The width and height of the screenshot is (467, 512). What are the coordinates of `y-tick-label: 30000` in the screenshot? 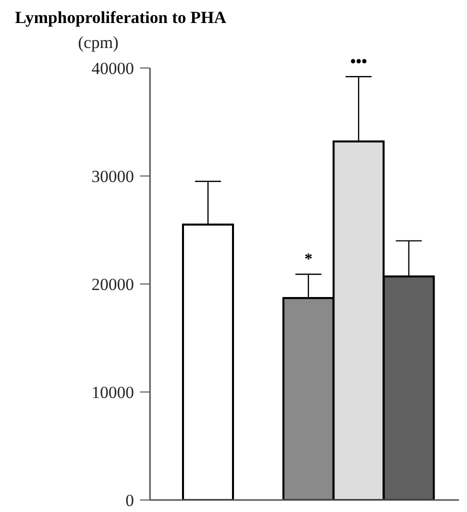 It's located at (113, 176).